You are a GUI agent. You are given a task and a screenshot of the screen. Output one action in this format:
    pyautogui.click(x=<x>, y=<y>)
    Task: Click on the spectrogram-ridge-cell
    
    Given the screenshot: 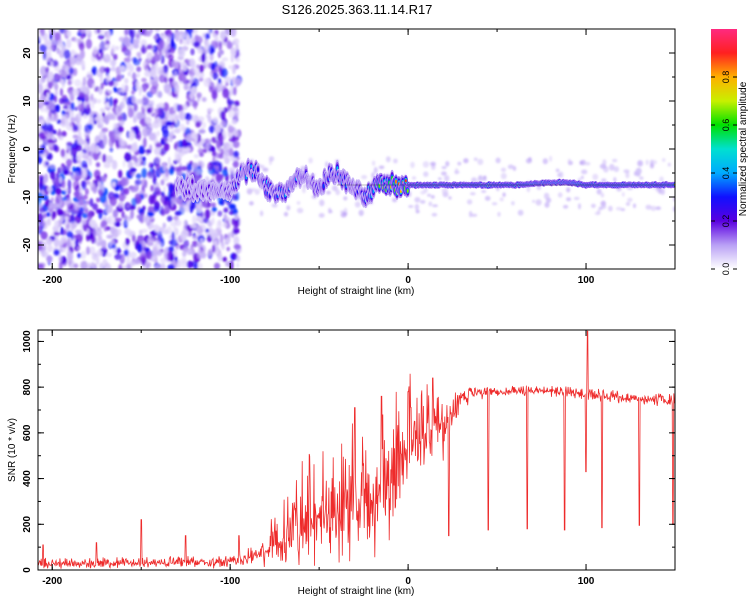 What is the action you would take?
    pyautogui.click(x=407, y=191)
    